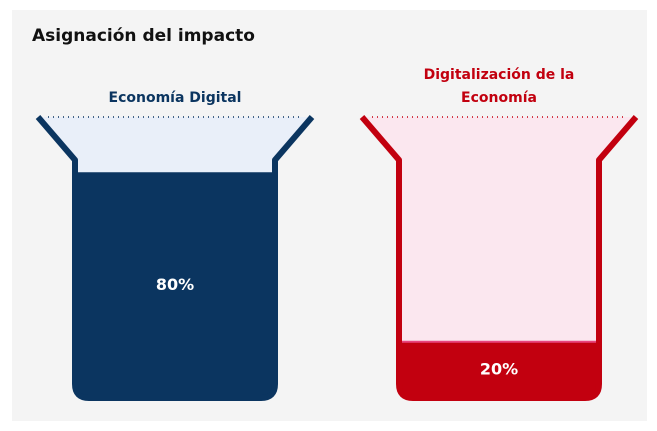 Image resolution: width=657 pixels, height=431 pixels. What do you see at coordinates (175, 284) in the screenshot?
I see `value-label: 80%` at bounding box center [175, 284].